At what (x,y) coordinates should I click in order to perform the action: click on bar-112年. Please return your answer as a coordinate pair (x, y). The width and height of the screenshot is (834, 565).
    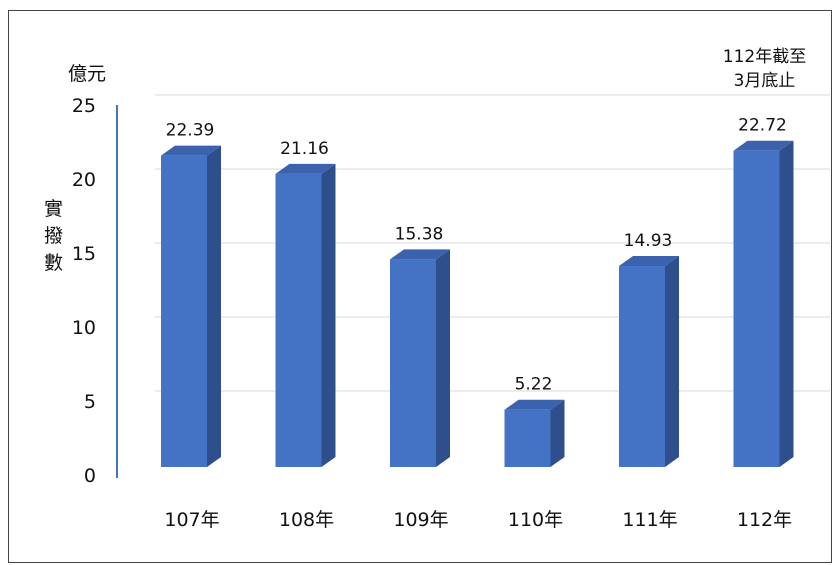
    Looking at the image, I should click on (763, 303).